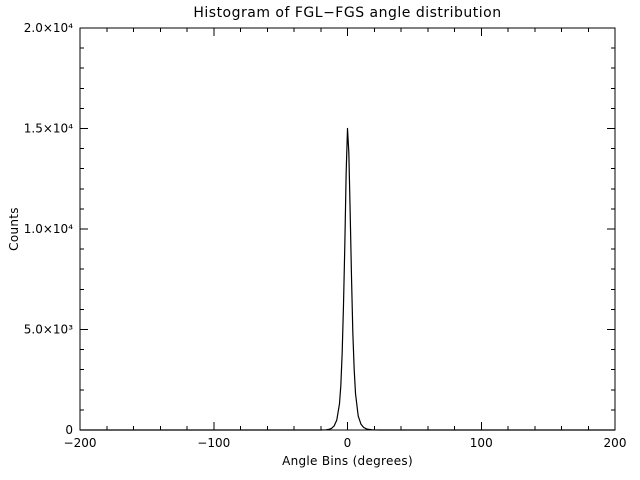 The height and width of the screenshot is (480, 640). I want to click on x-tick-label: −200, so click(80, 443).